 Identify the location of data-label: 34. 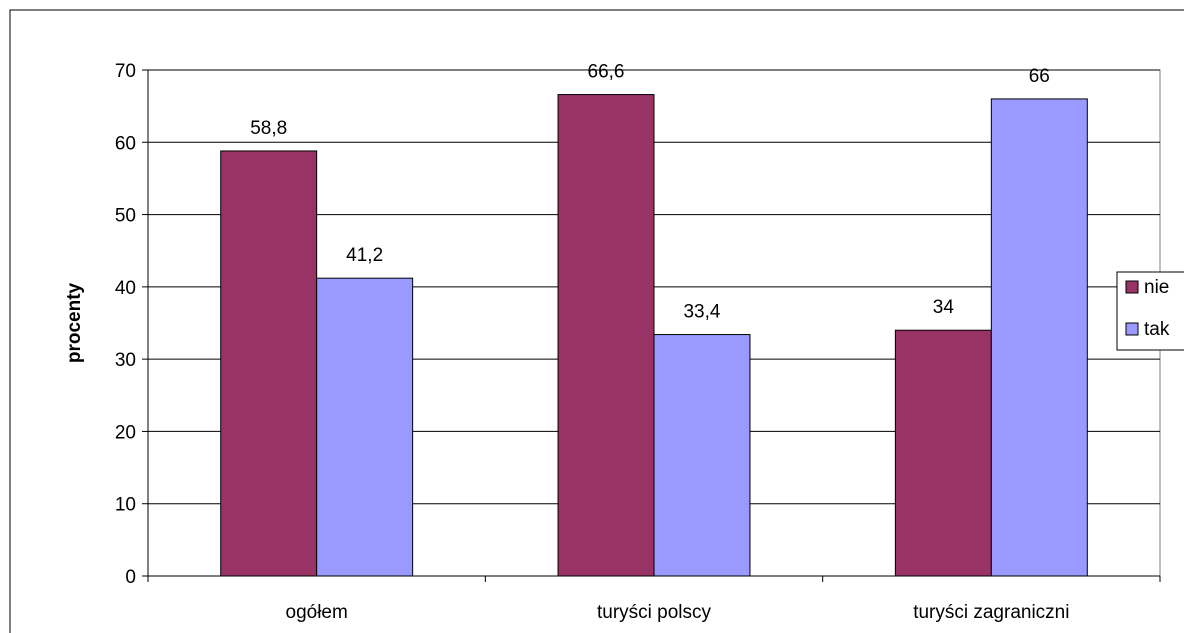
(944, 307).